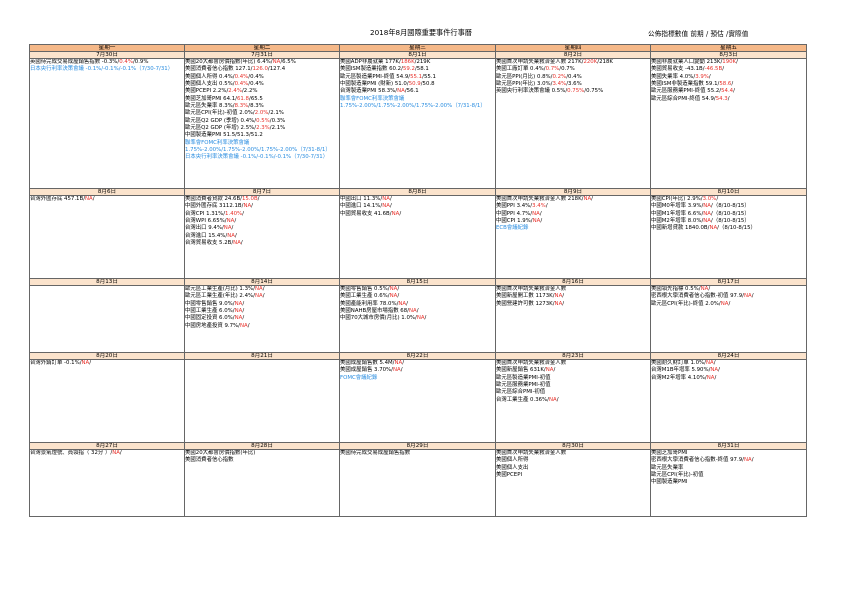 The height and width of the screenshot is (595, 842). What do you see at coordinates (729, 454) in the screenshot?
I see `event-line: 美國芝加哥PMI` at bounding box center [729, 454].